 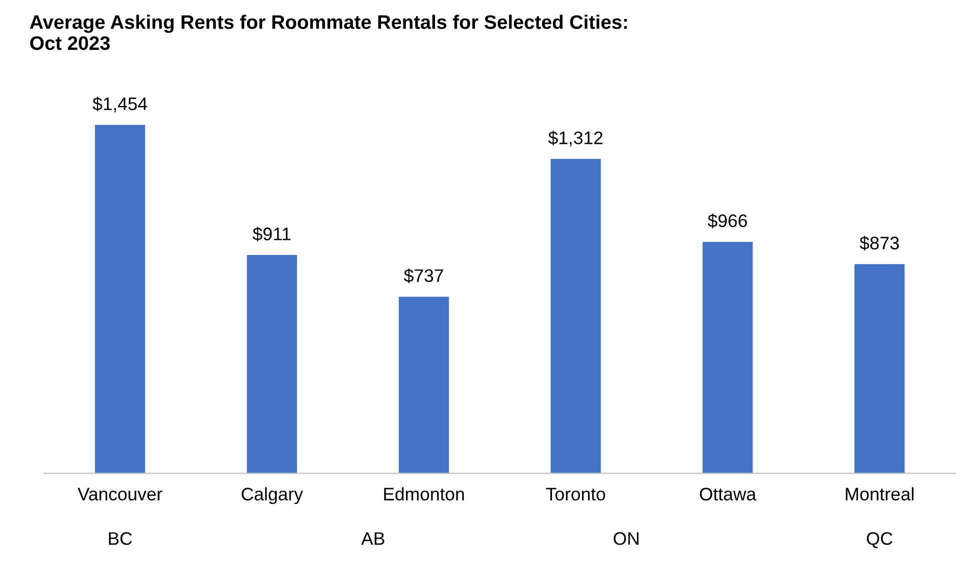 What do you see at coordinates (424, 276) in the screenshot?
I see `data-label: $737` at bounding box center [424, 276].